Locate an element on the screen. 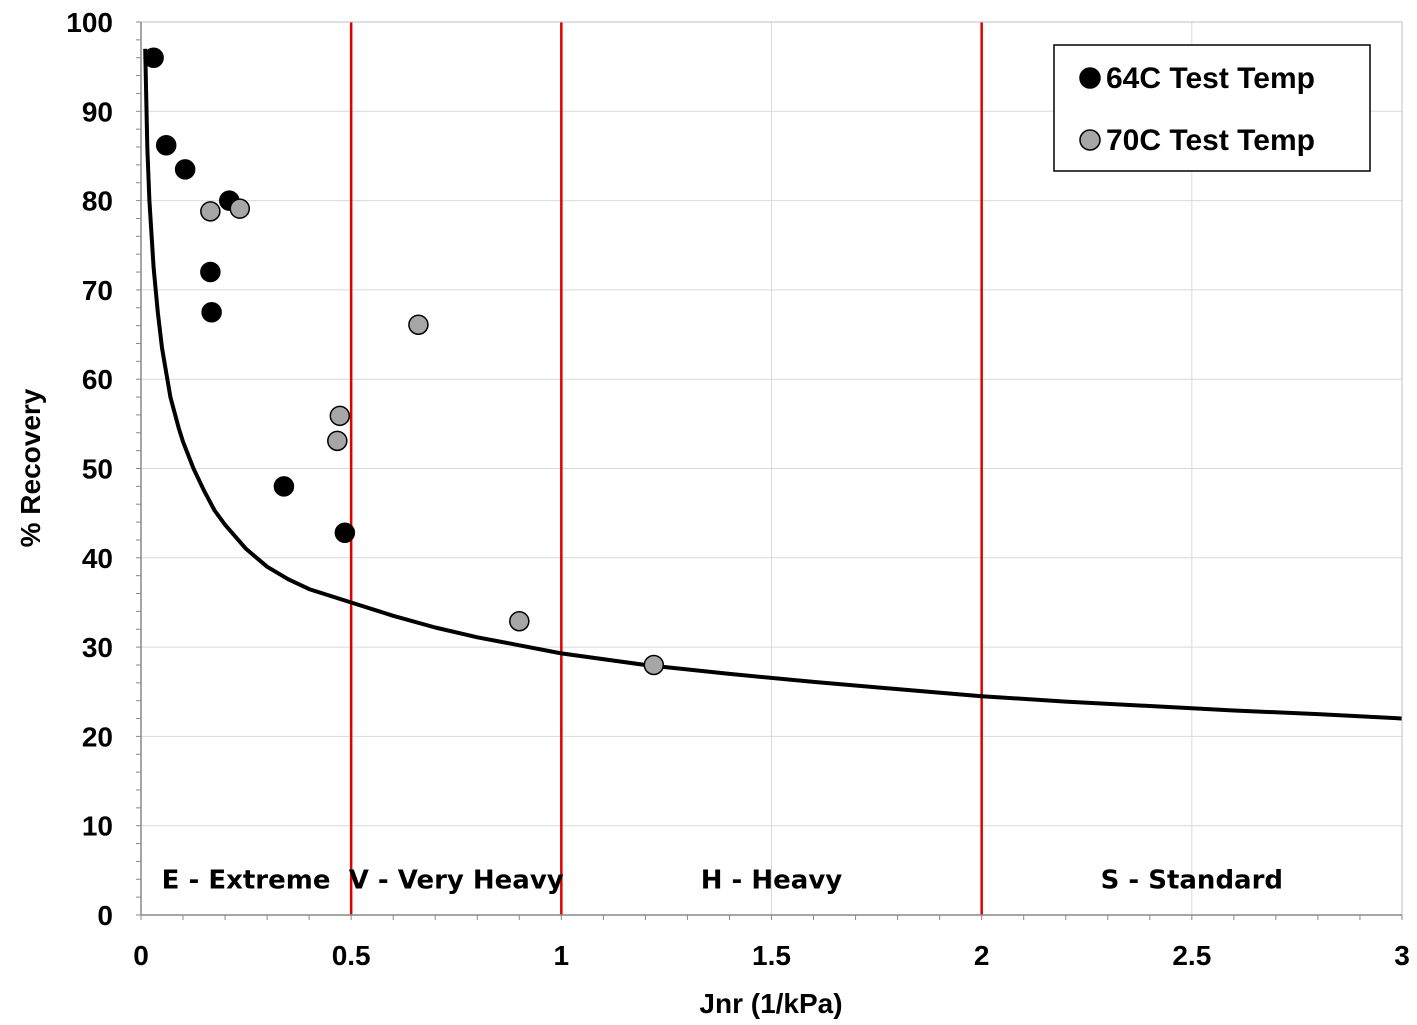 The height and width of the screenshot is (1025, 1417). legend-marker-64c is located at coordinates (1090, 78).